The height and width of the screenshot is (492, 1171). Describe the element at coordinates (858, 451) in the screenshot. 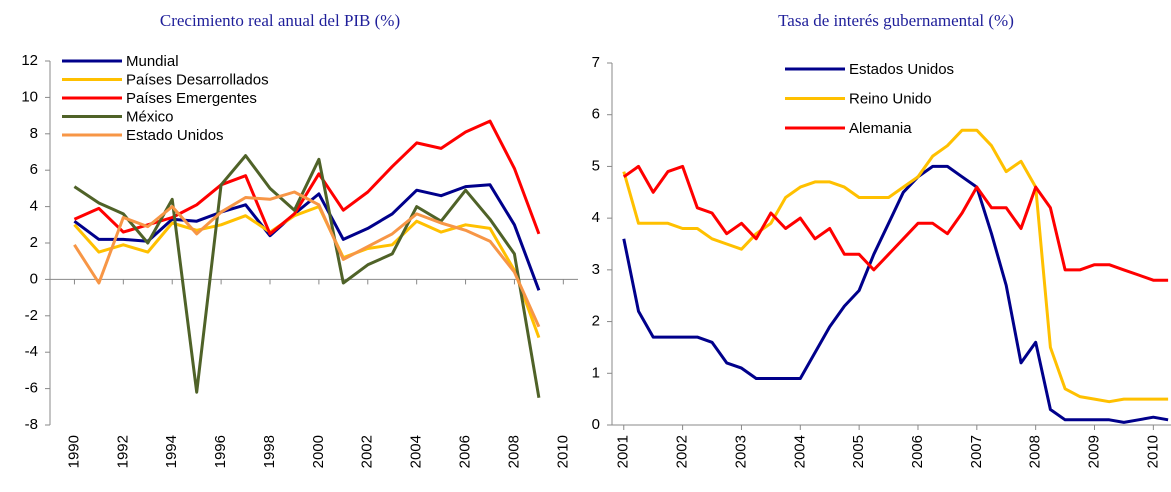

I see `x-tick-label: 2005` at that location.